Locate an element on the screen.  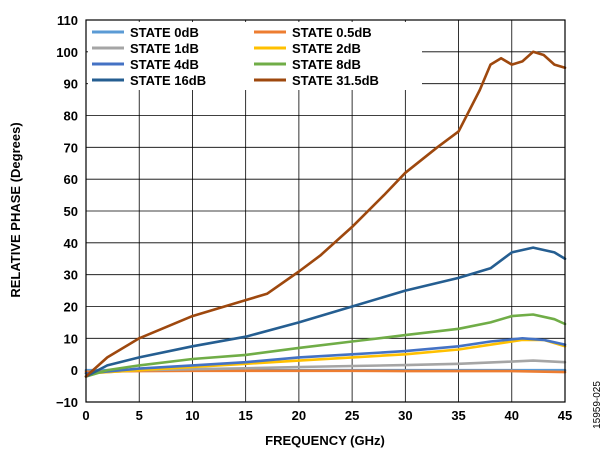
y-tick-label: 20 is located at coordinates (71, 307).